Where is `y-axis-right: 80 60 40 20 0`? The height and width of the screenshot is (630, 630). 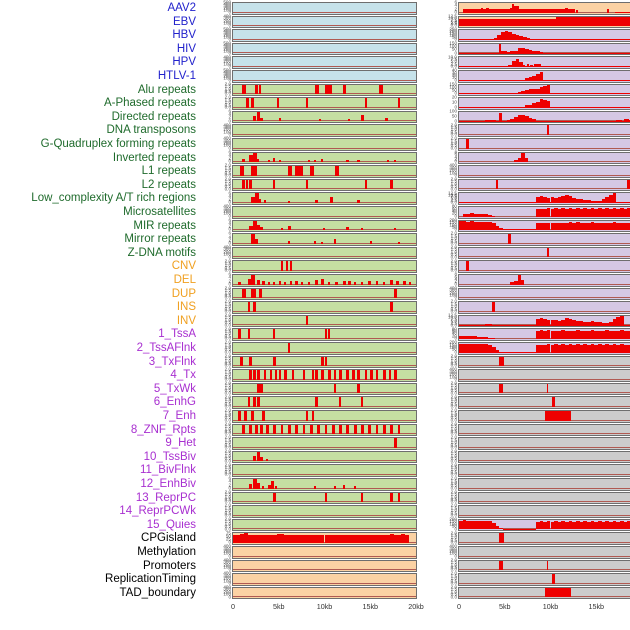
y-axis-right: 80 60 40 20 0 is located at coordinates (447, 211).